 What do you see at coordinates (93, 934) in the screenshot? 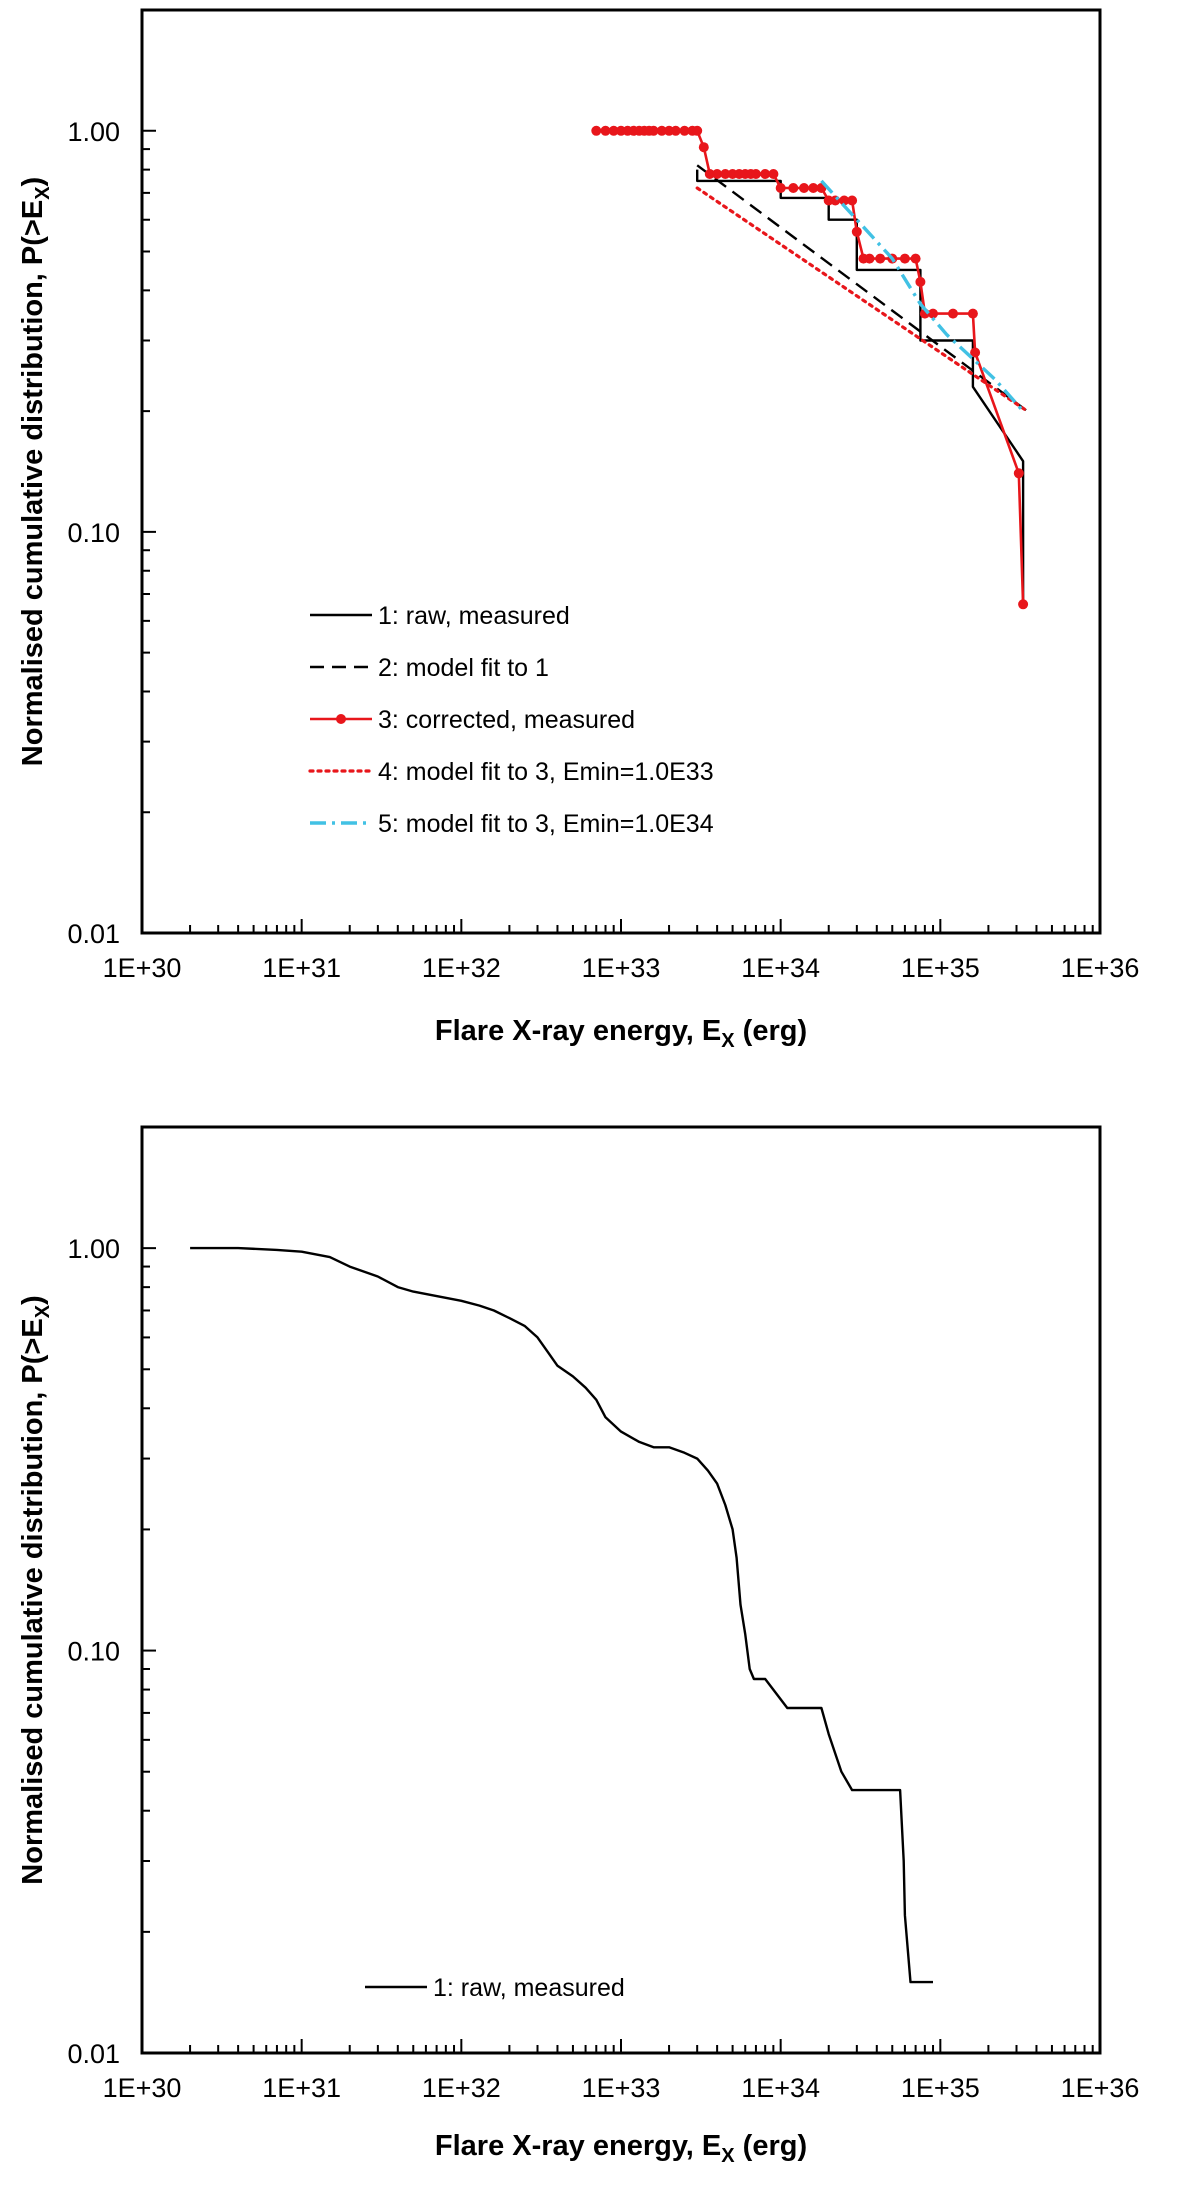
I see `c0-y-tick-label: 0.01` at bounding box center [93, 934].